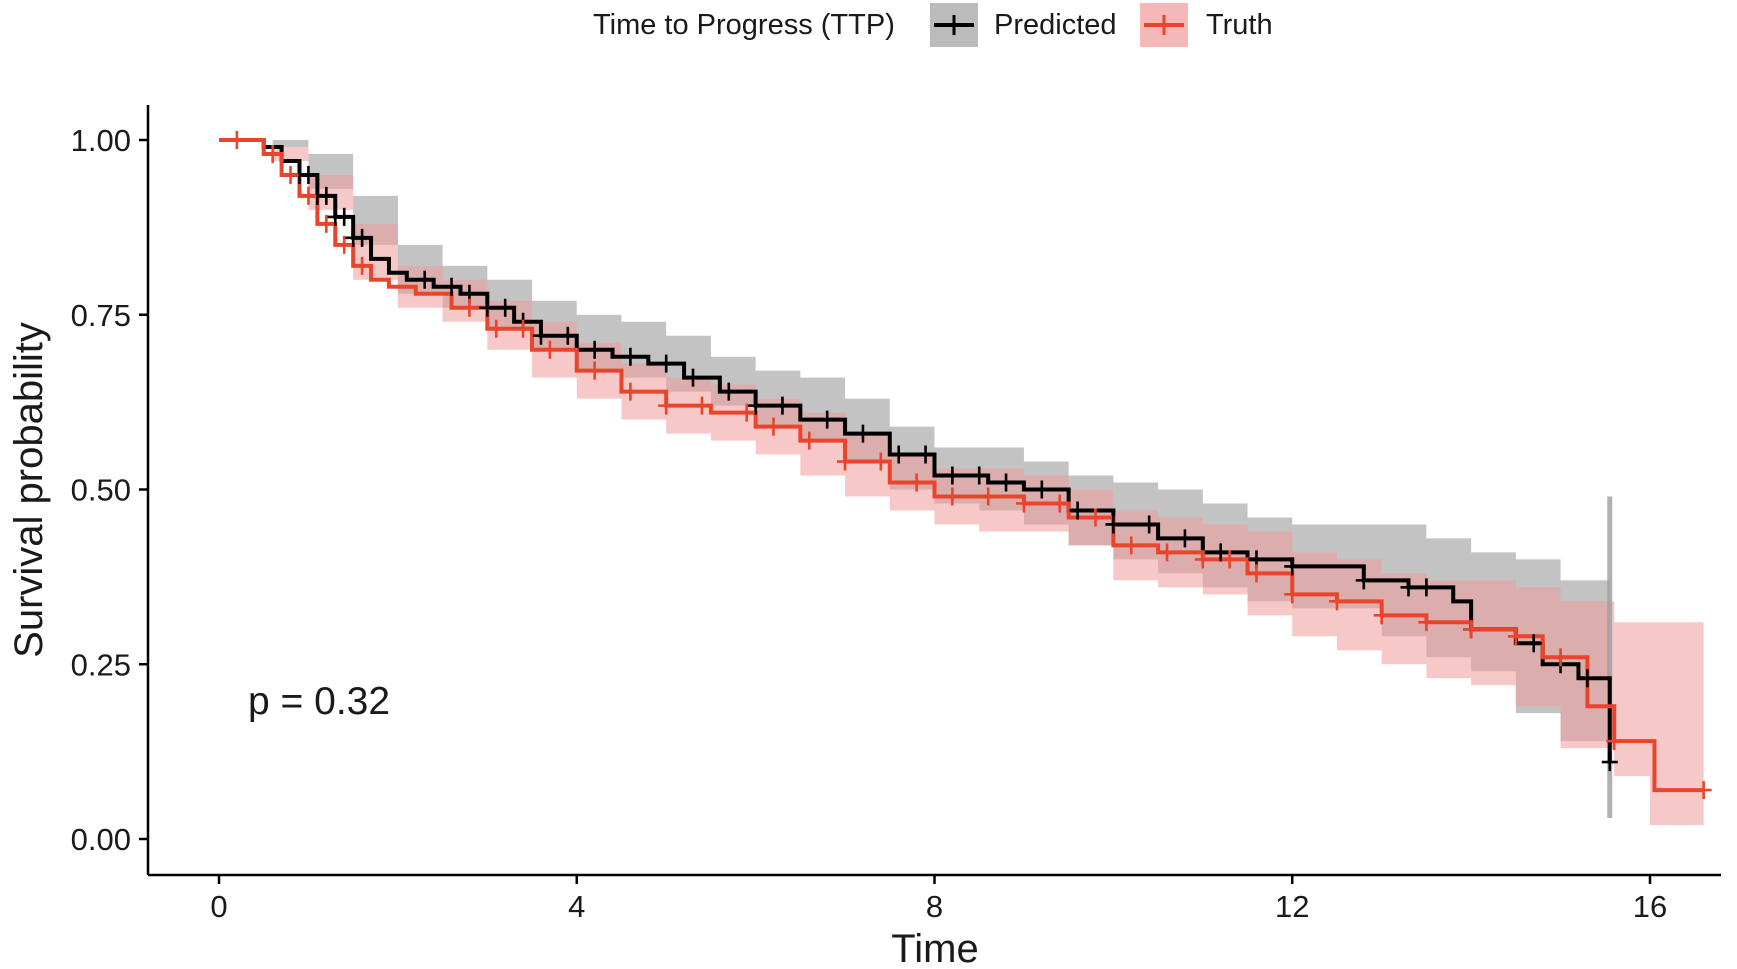 This screenshot has width=1737, height=969. Describe the element at coordinates (101, 664) in the screenshot. I see `y-tick-label: 0.25` at that location.